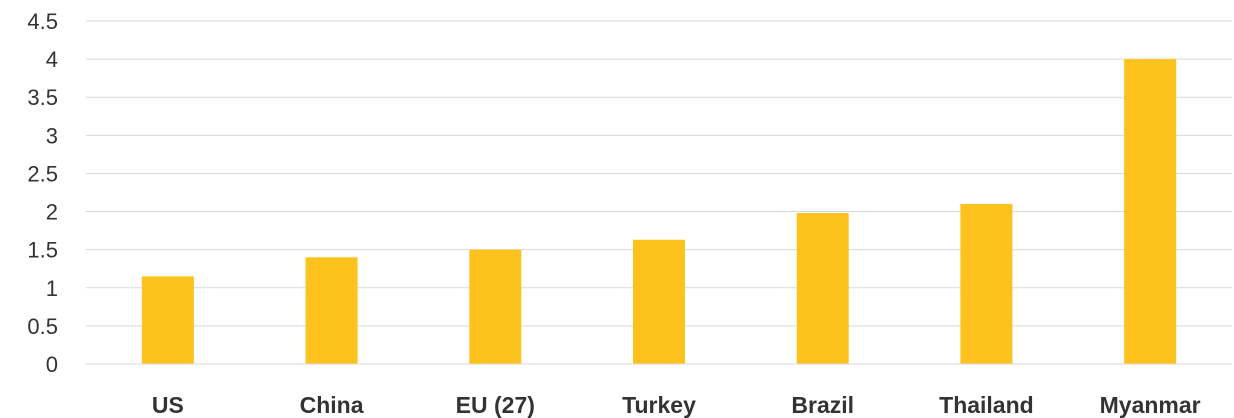 The width and height of the screenshot is (1234, 418). What do you see at coordinates (42, 250) in the screenshot?
I see `y-tick-label: 1.5` at bounding box center [42, 250].